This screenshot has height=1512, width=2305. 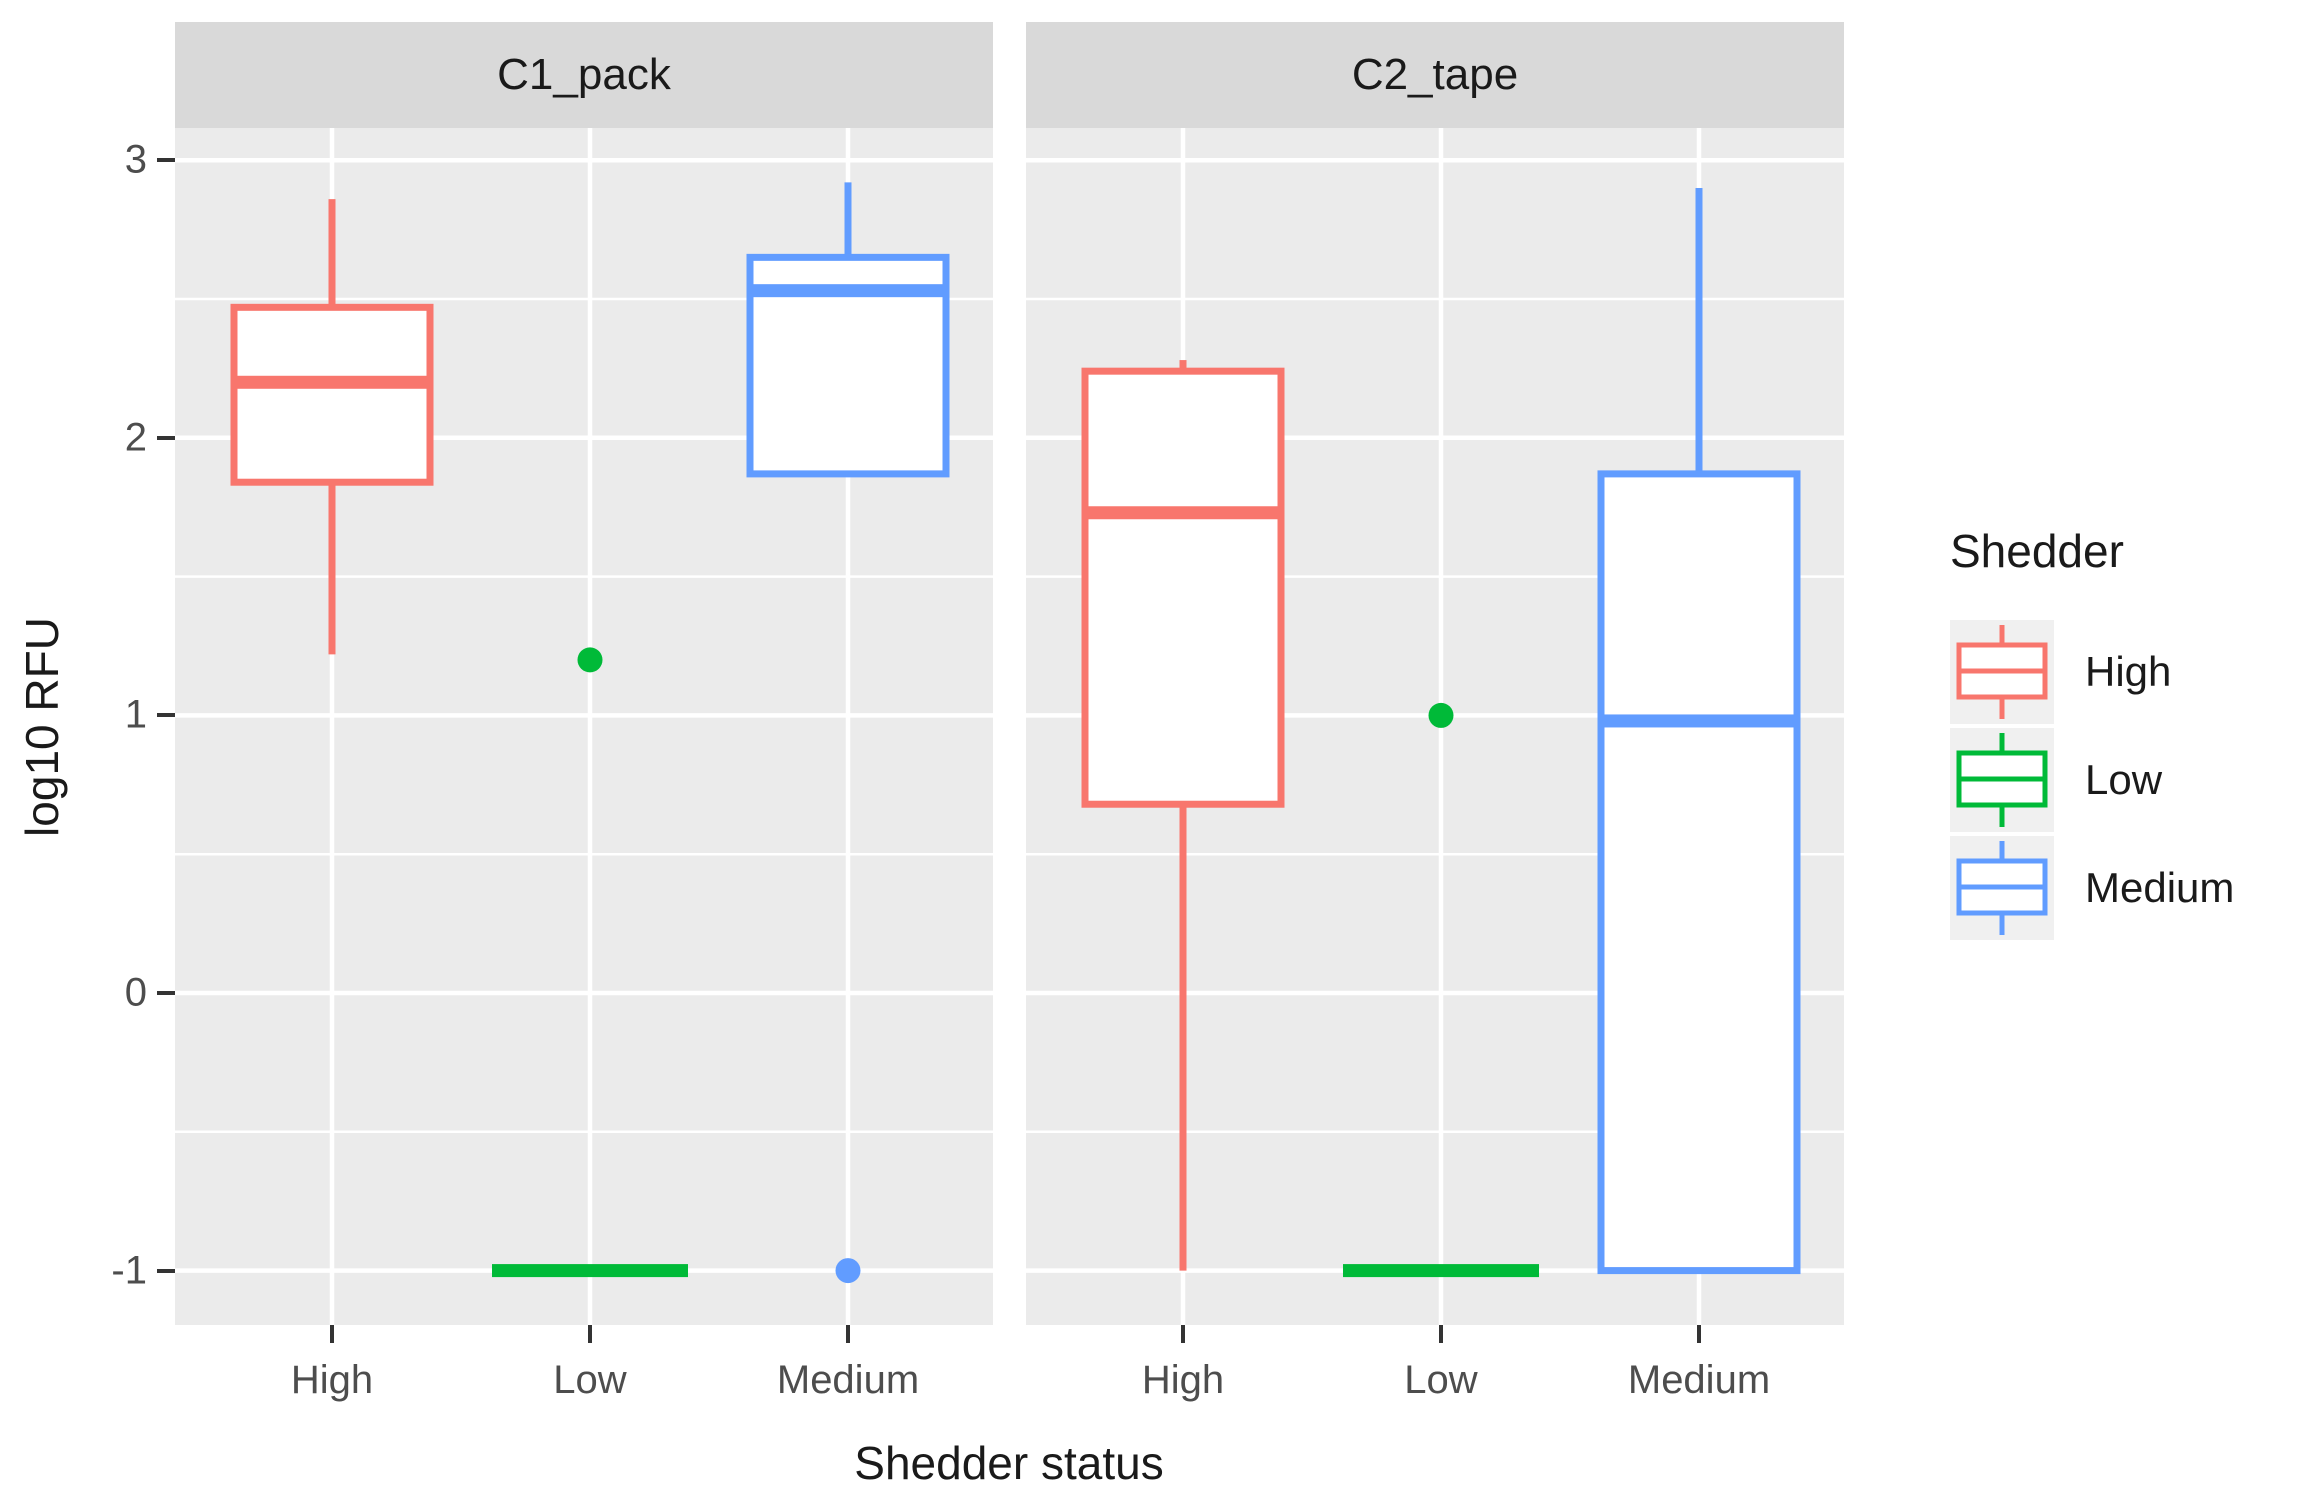 What do you see at coordinates (2160, 887) in the screenshot?
I see `legend-label-medium: Medium` at bounding box center [2160, 887].